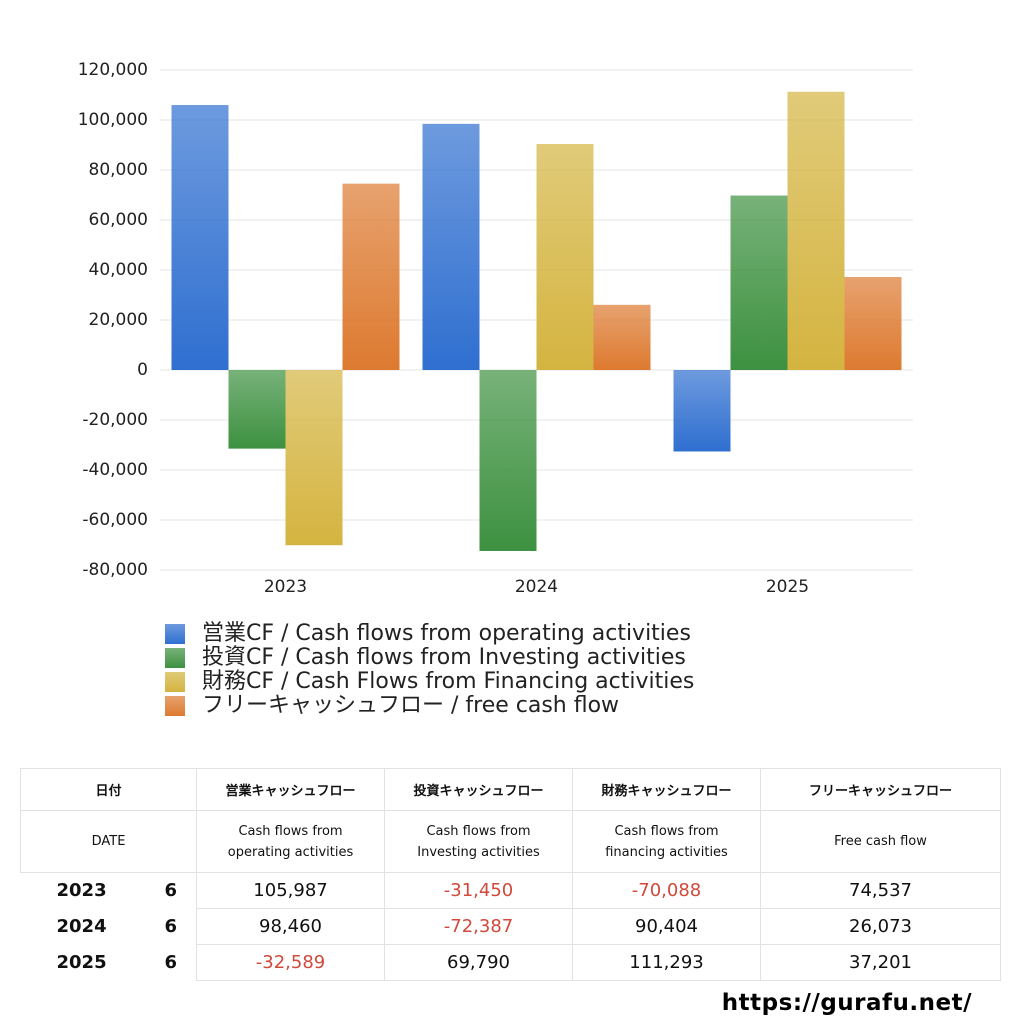 Image resolution: width=1024 pixels, height=1024 pixels. What do you see at coordinates (479, 890) in the screenshot?
I see `value-cell: -31,450` at bounding box center [479, 890].